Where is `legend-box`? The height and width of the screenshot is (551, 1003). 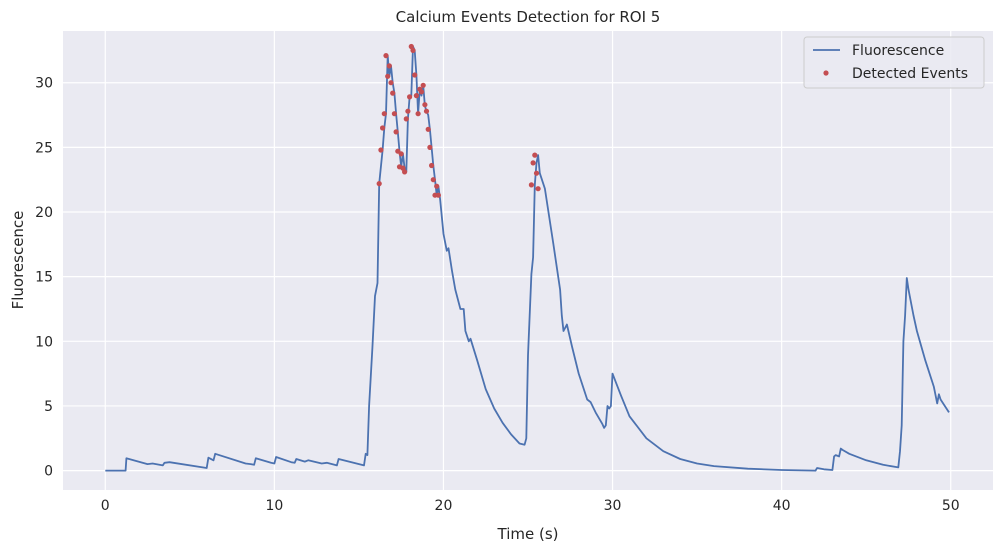
legend-box is located at coordinates (894, 62).